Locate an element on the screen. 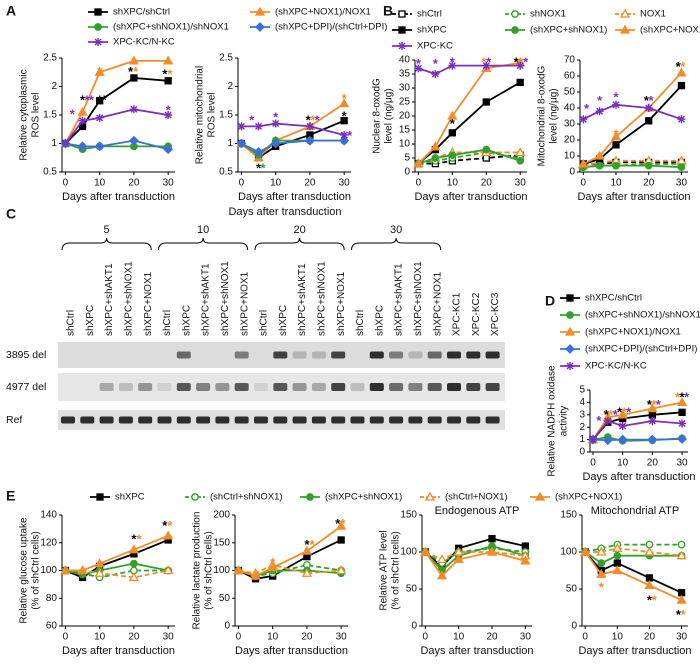 This screenshot has height=671, width=700. y-tick-label: 30 is located at coordinates (405, 88).